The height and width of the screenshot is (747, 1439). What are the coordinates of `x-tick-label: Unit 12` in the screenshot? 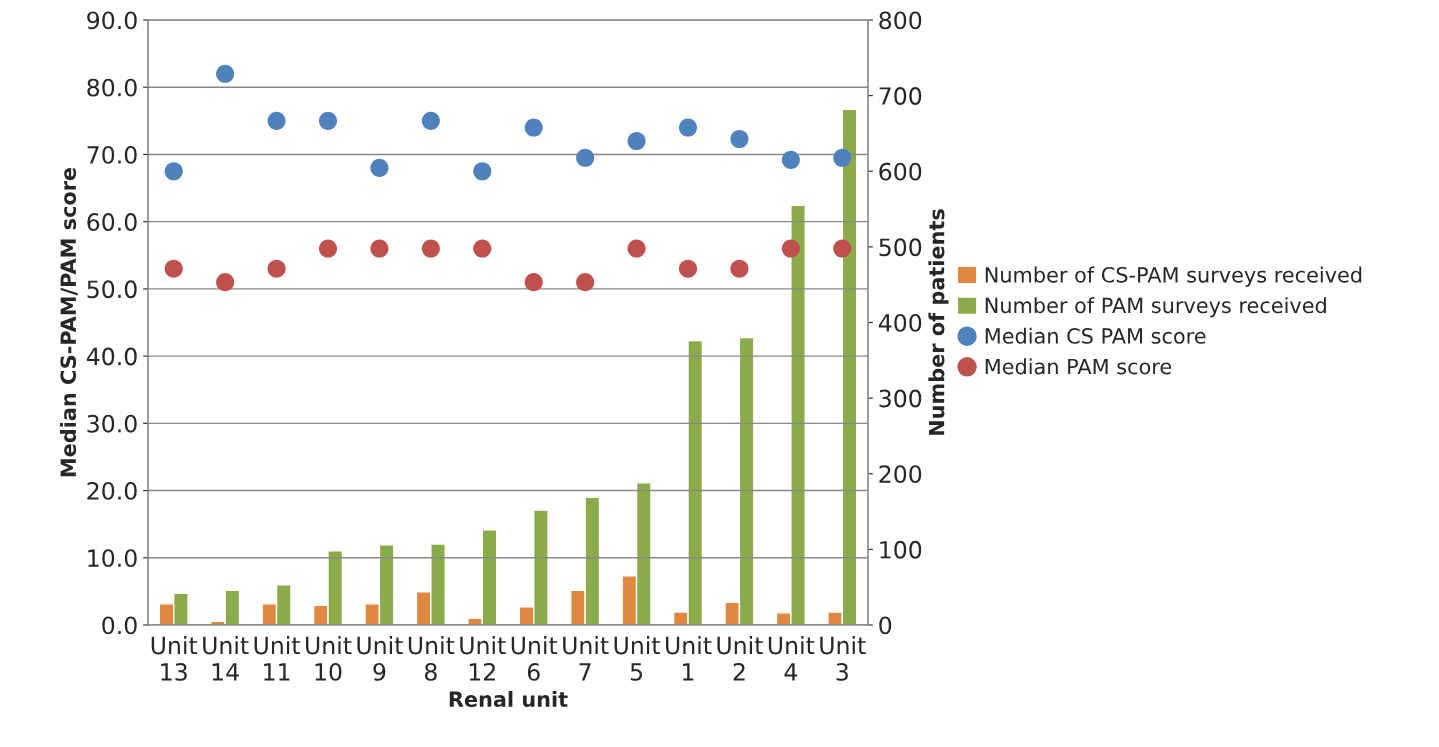 It's located at (483, 658).